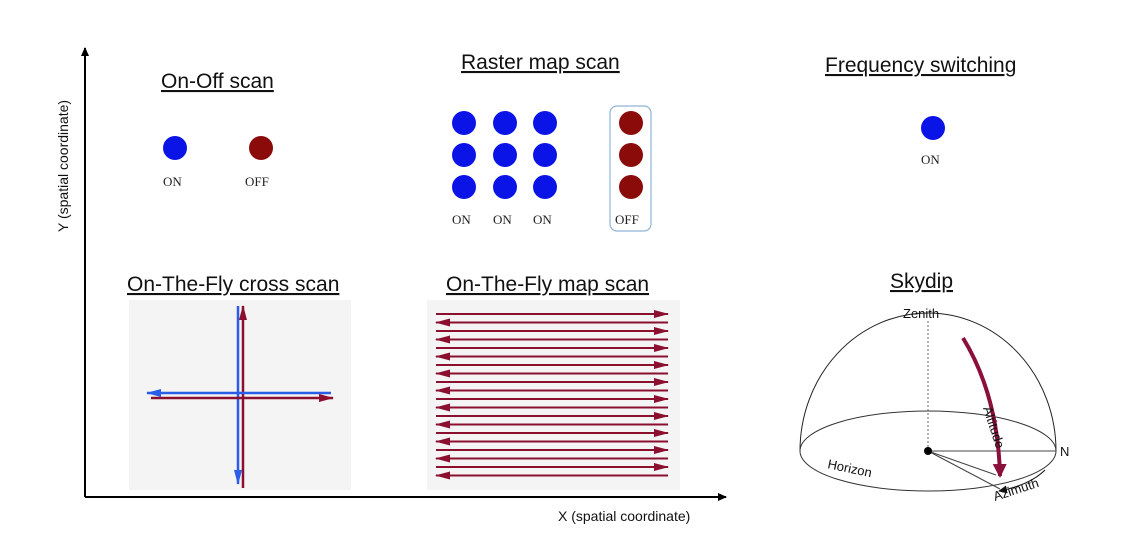  I want to click on zenith-label: Zenith, so click(921, 313).